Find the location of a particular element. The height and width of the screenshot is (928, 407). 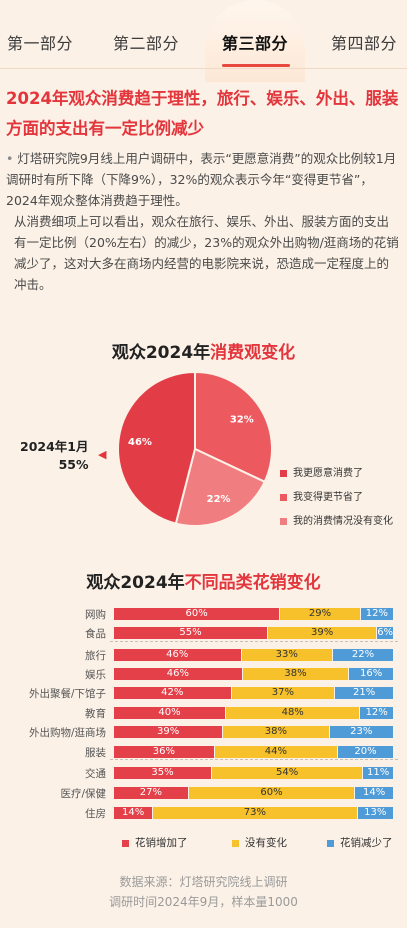

bar-legend-label-2: 没有变化 is located at coordinates (266, 843).